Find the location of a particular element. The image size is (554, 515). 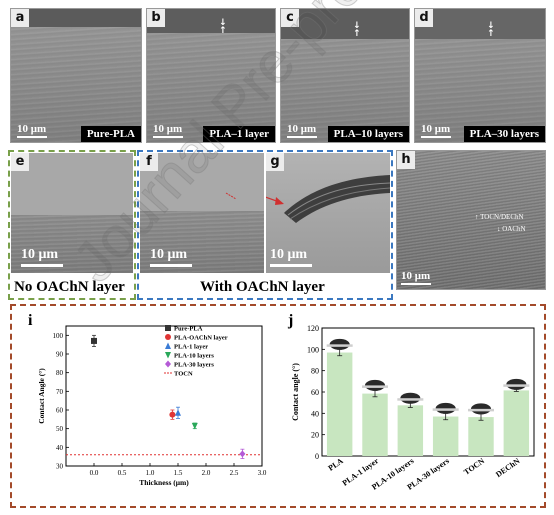

scale-label-c: 10 μm is located at coordinates (302, 129).